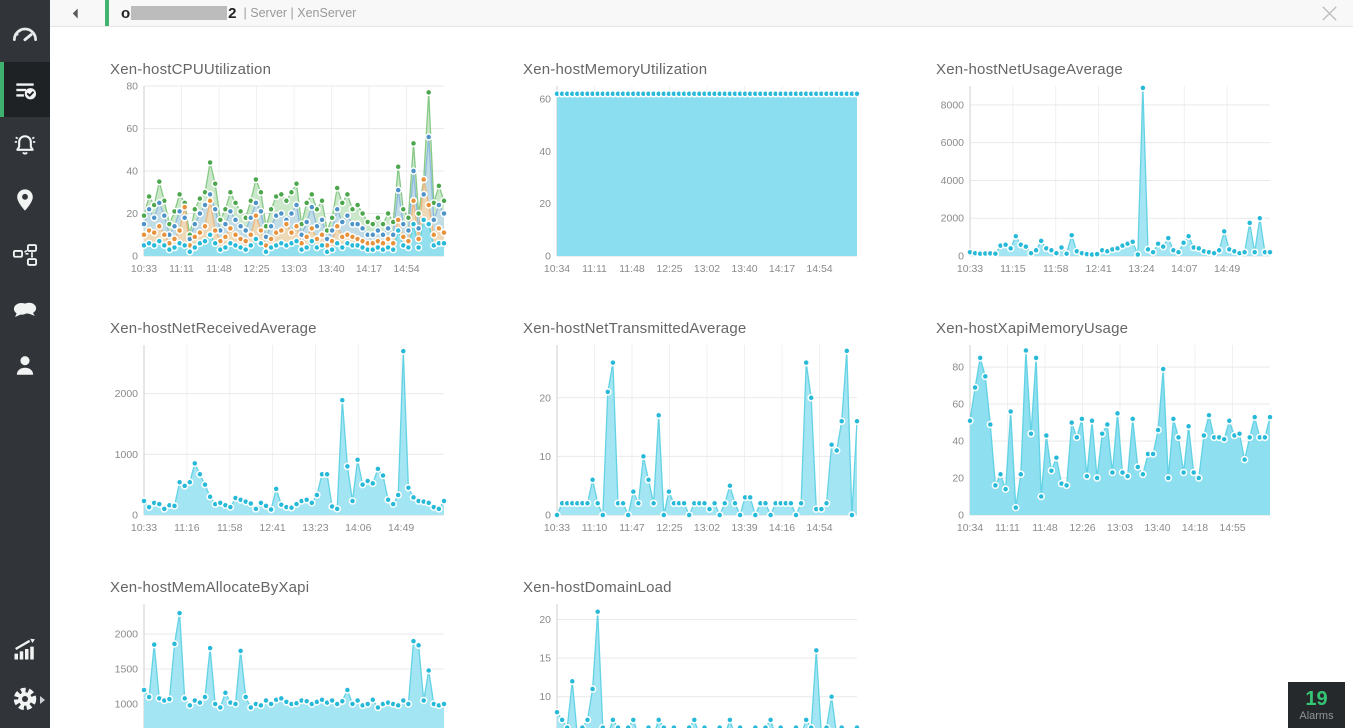 Image resolution: width=1353 pixels, height=728 pixels. I want to click on user-person-icon, so click(25, 365).